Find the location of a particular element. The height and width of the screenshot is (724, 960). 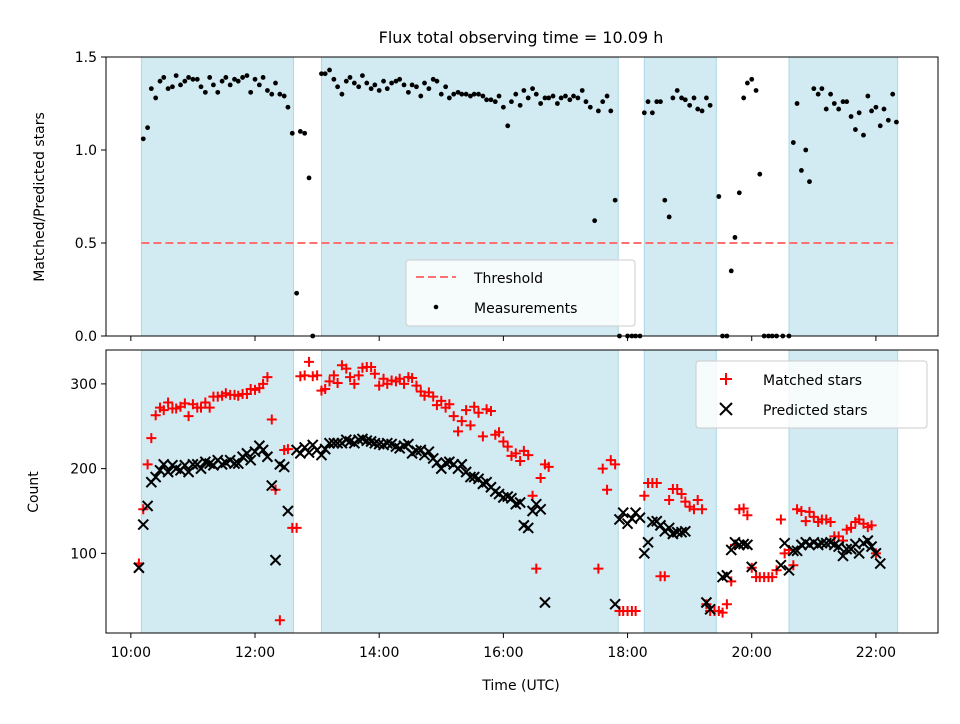

x-tick-label: 20:00 is located at coordinates (752, 653).